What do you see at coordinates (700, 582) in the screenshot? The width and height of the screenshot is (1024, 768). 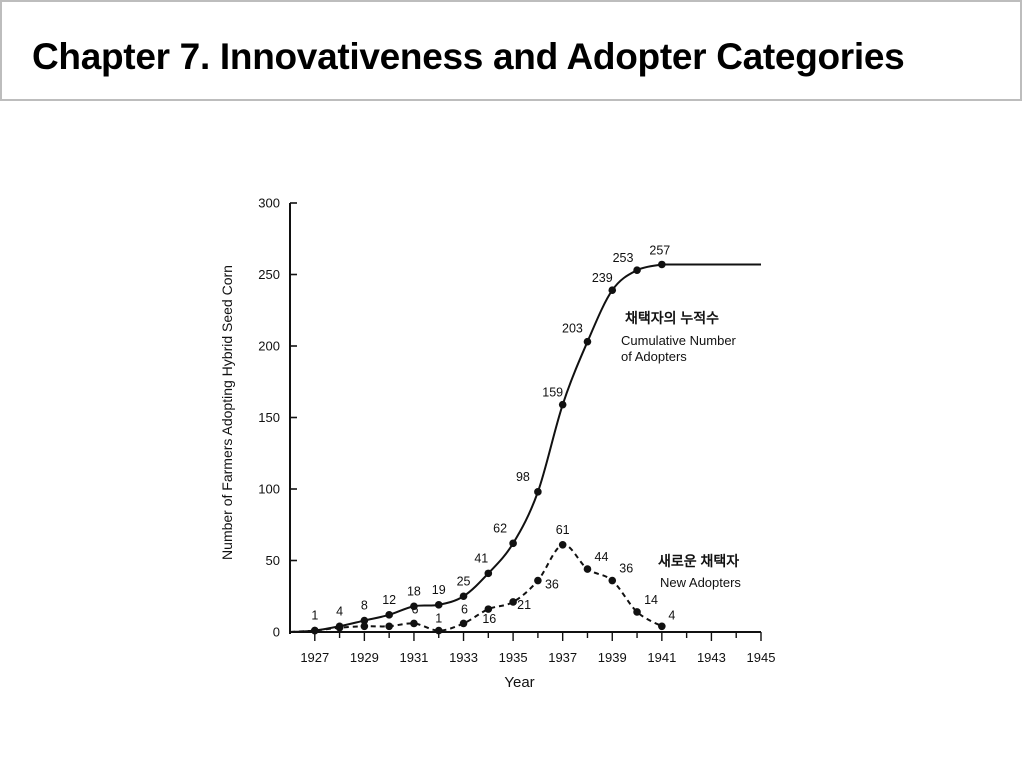 I see `new-adopters-label-english: New Adopters` at bounding box center [700, 582].